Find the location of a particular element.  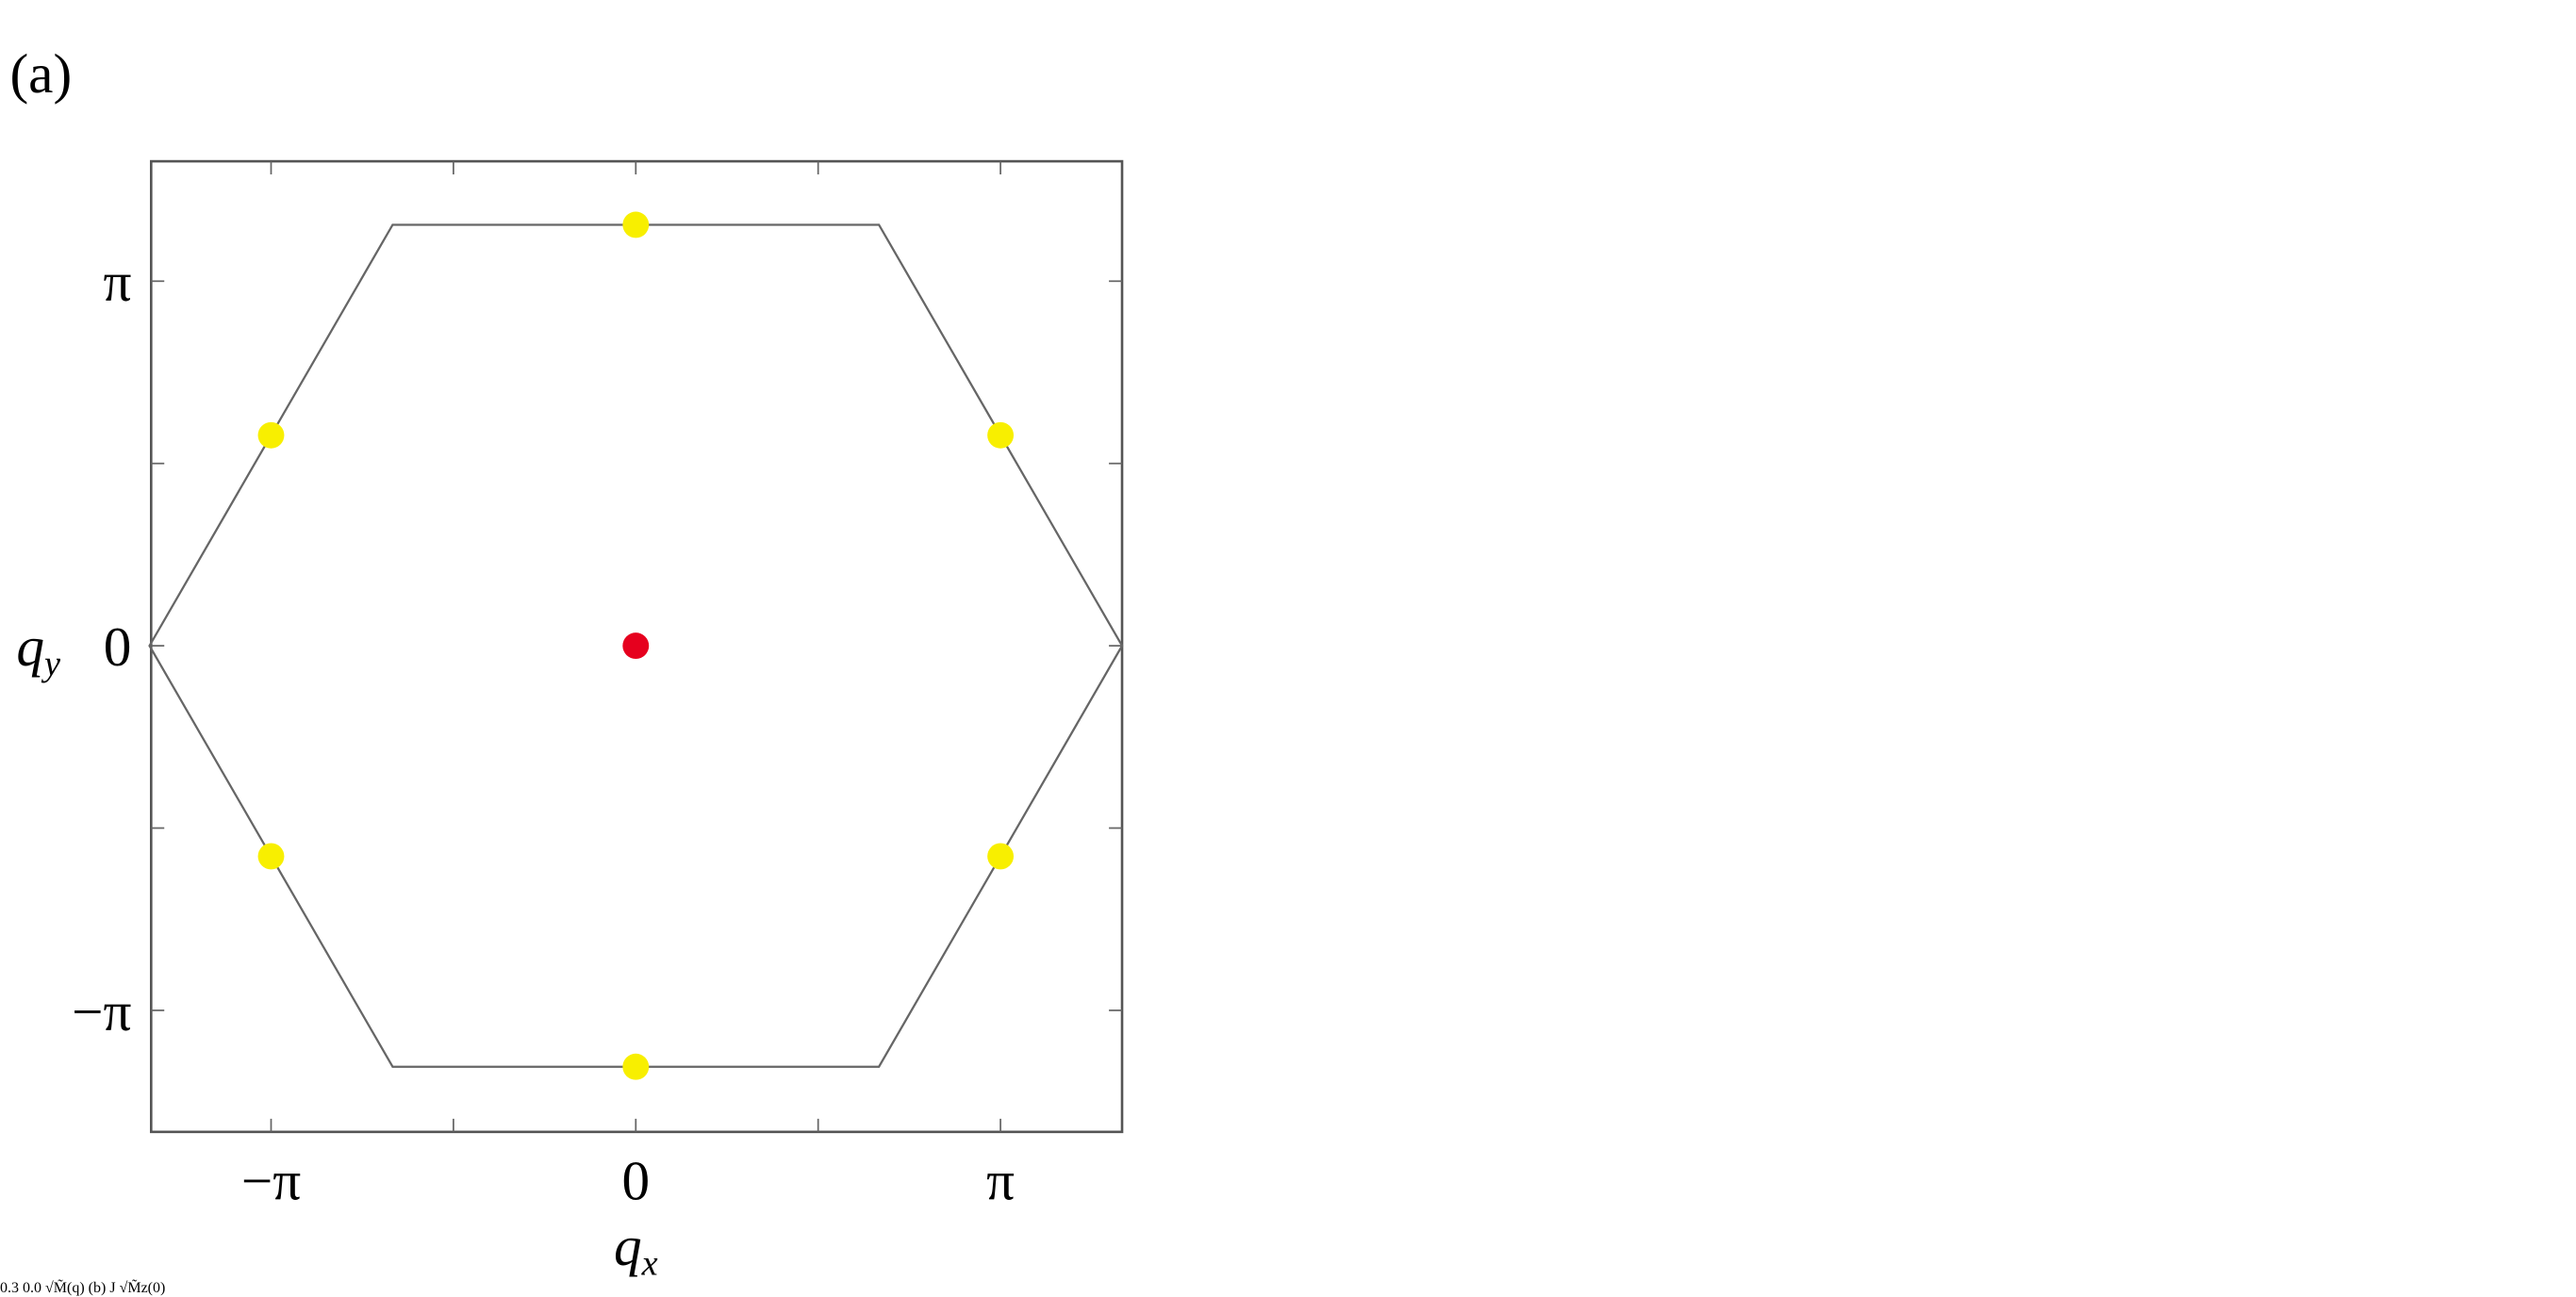

x-tick-label-a: −π is located at coordinates (271, 1180).